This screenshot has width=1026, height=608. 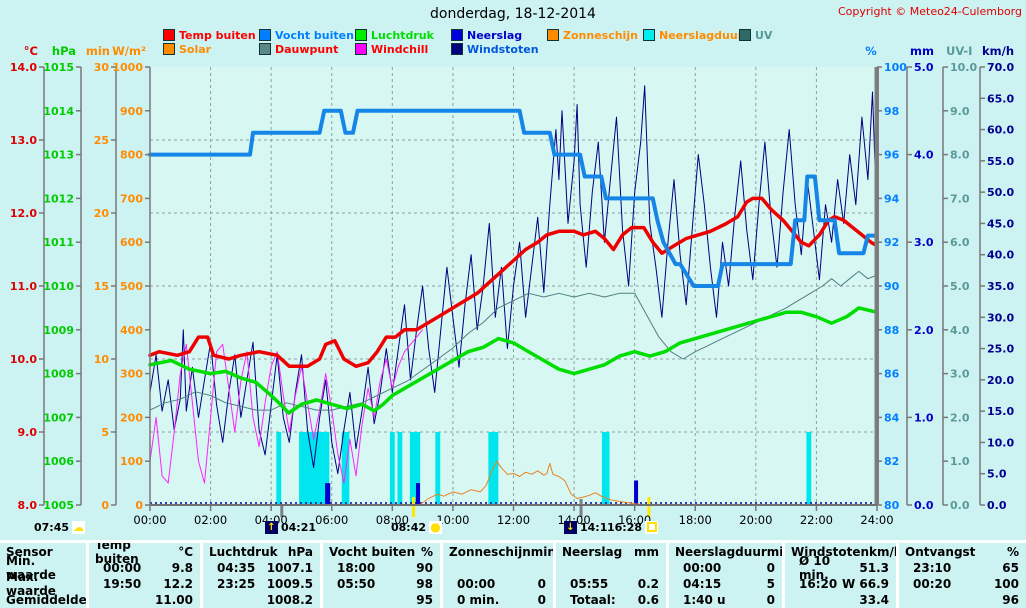 What do you see at coordinates (131, 286) in the screenshot?
I see `tick-label: 500` at bounding box center [131, 286].